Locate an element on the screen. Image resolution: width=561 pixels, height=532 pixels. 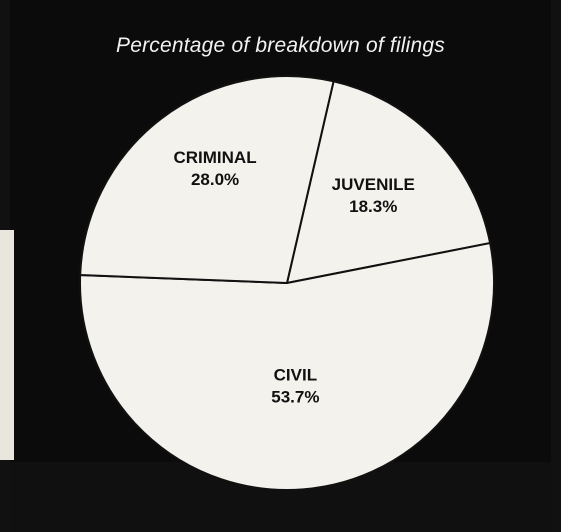
pie-slice-juvenile is located at coordinates (388, 182).